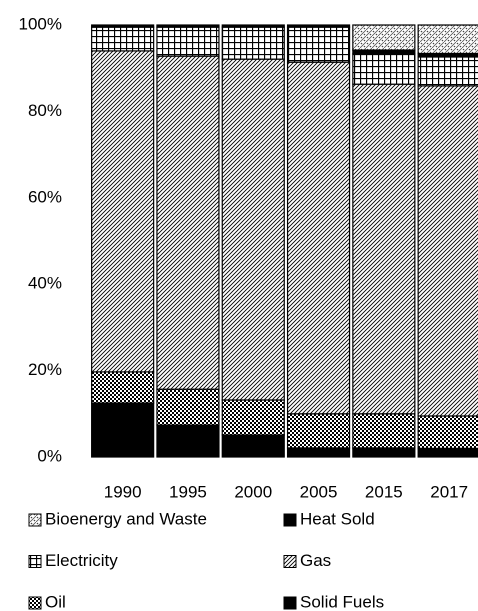  What do you see at coordinates (55, 601) in the screenshot?
I see `legend-label: Oil` at bounding box center [55, 601].